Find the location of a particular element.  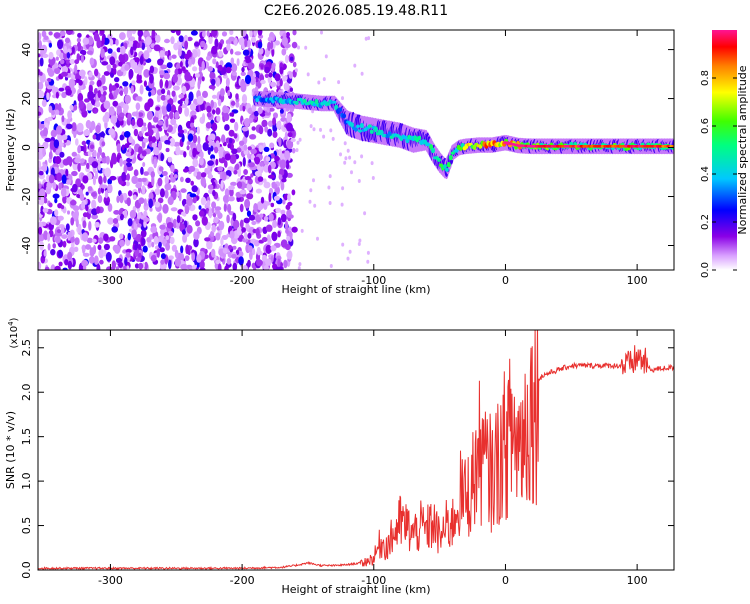

y-tick-label: 0.5 is located at coordinates (26, 526).